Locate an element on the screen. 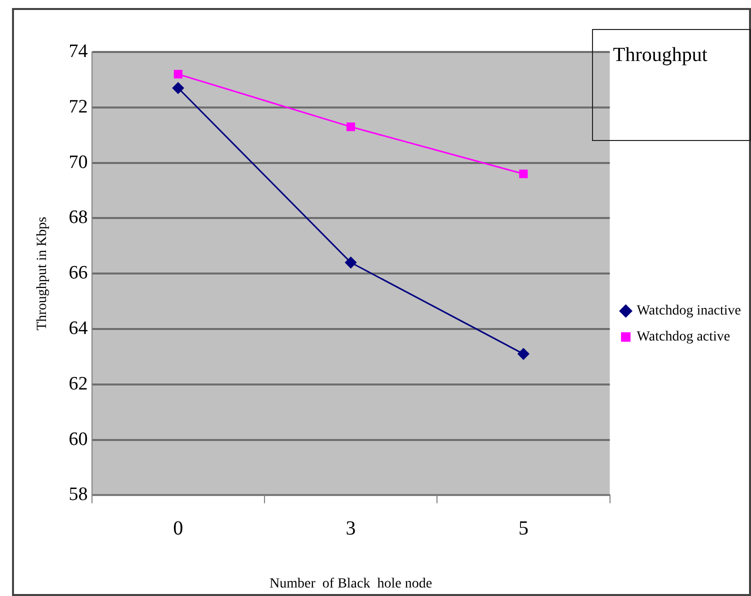 The image size is (751, 596). y-tick-label: 64 is located at coordinates (78, 328).